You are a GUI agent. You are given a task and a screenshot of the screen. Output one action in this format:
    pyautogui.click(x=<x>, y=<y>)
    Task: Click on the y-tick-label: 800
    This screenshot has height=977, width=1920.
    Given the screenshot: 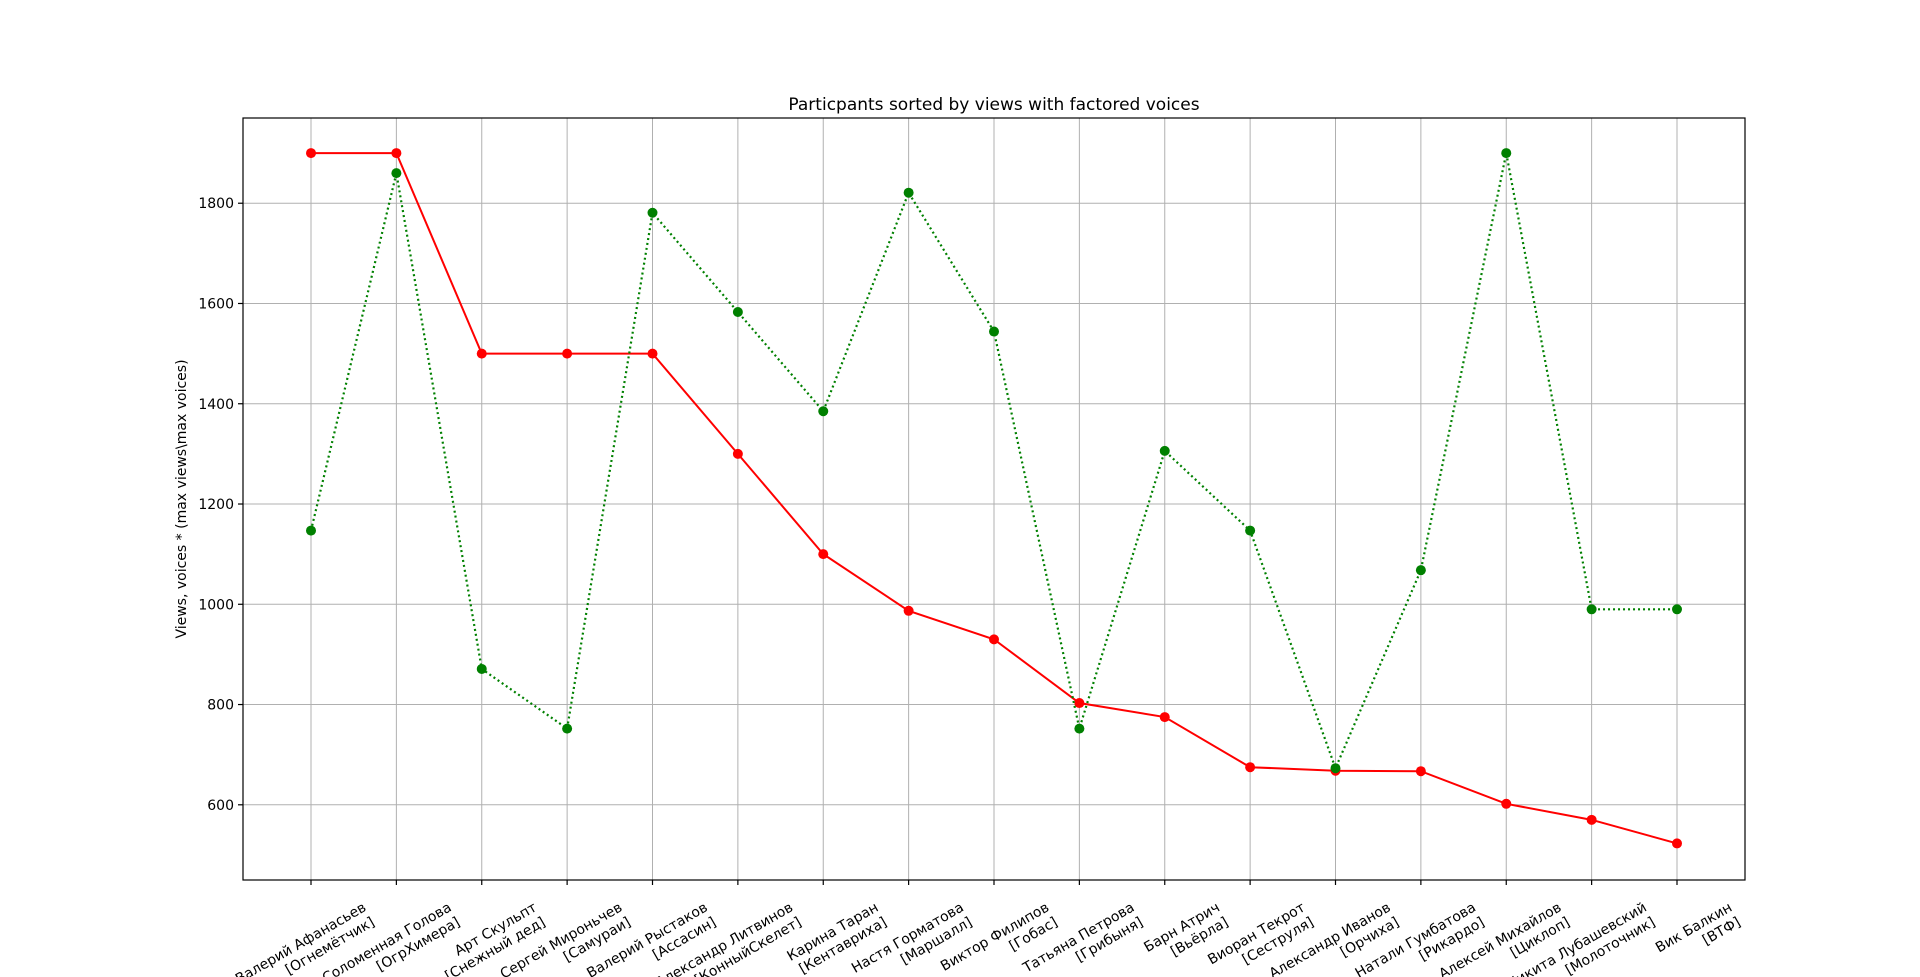 What is the action you would take?
    pyautogui.click(x=220, y=706)
    